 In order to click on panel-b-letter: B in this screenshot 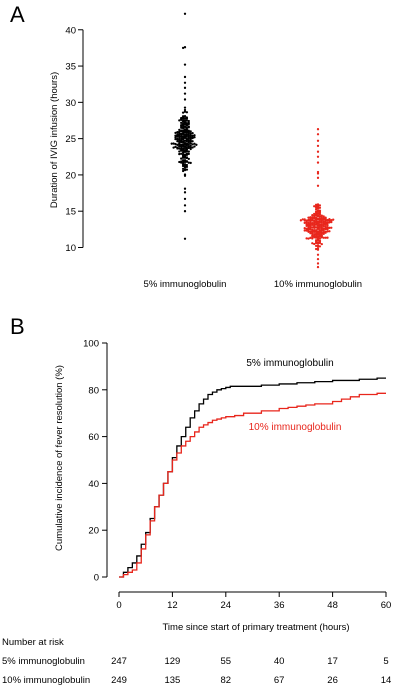, I will do `click(17, 326)`.